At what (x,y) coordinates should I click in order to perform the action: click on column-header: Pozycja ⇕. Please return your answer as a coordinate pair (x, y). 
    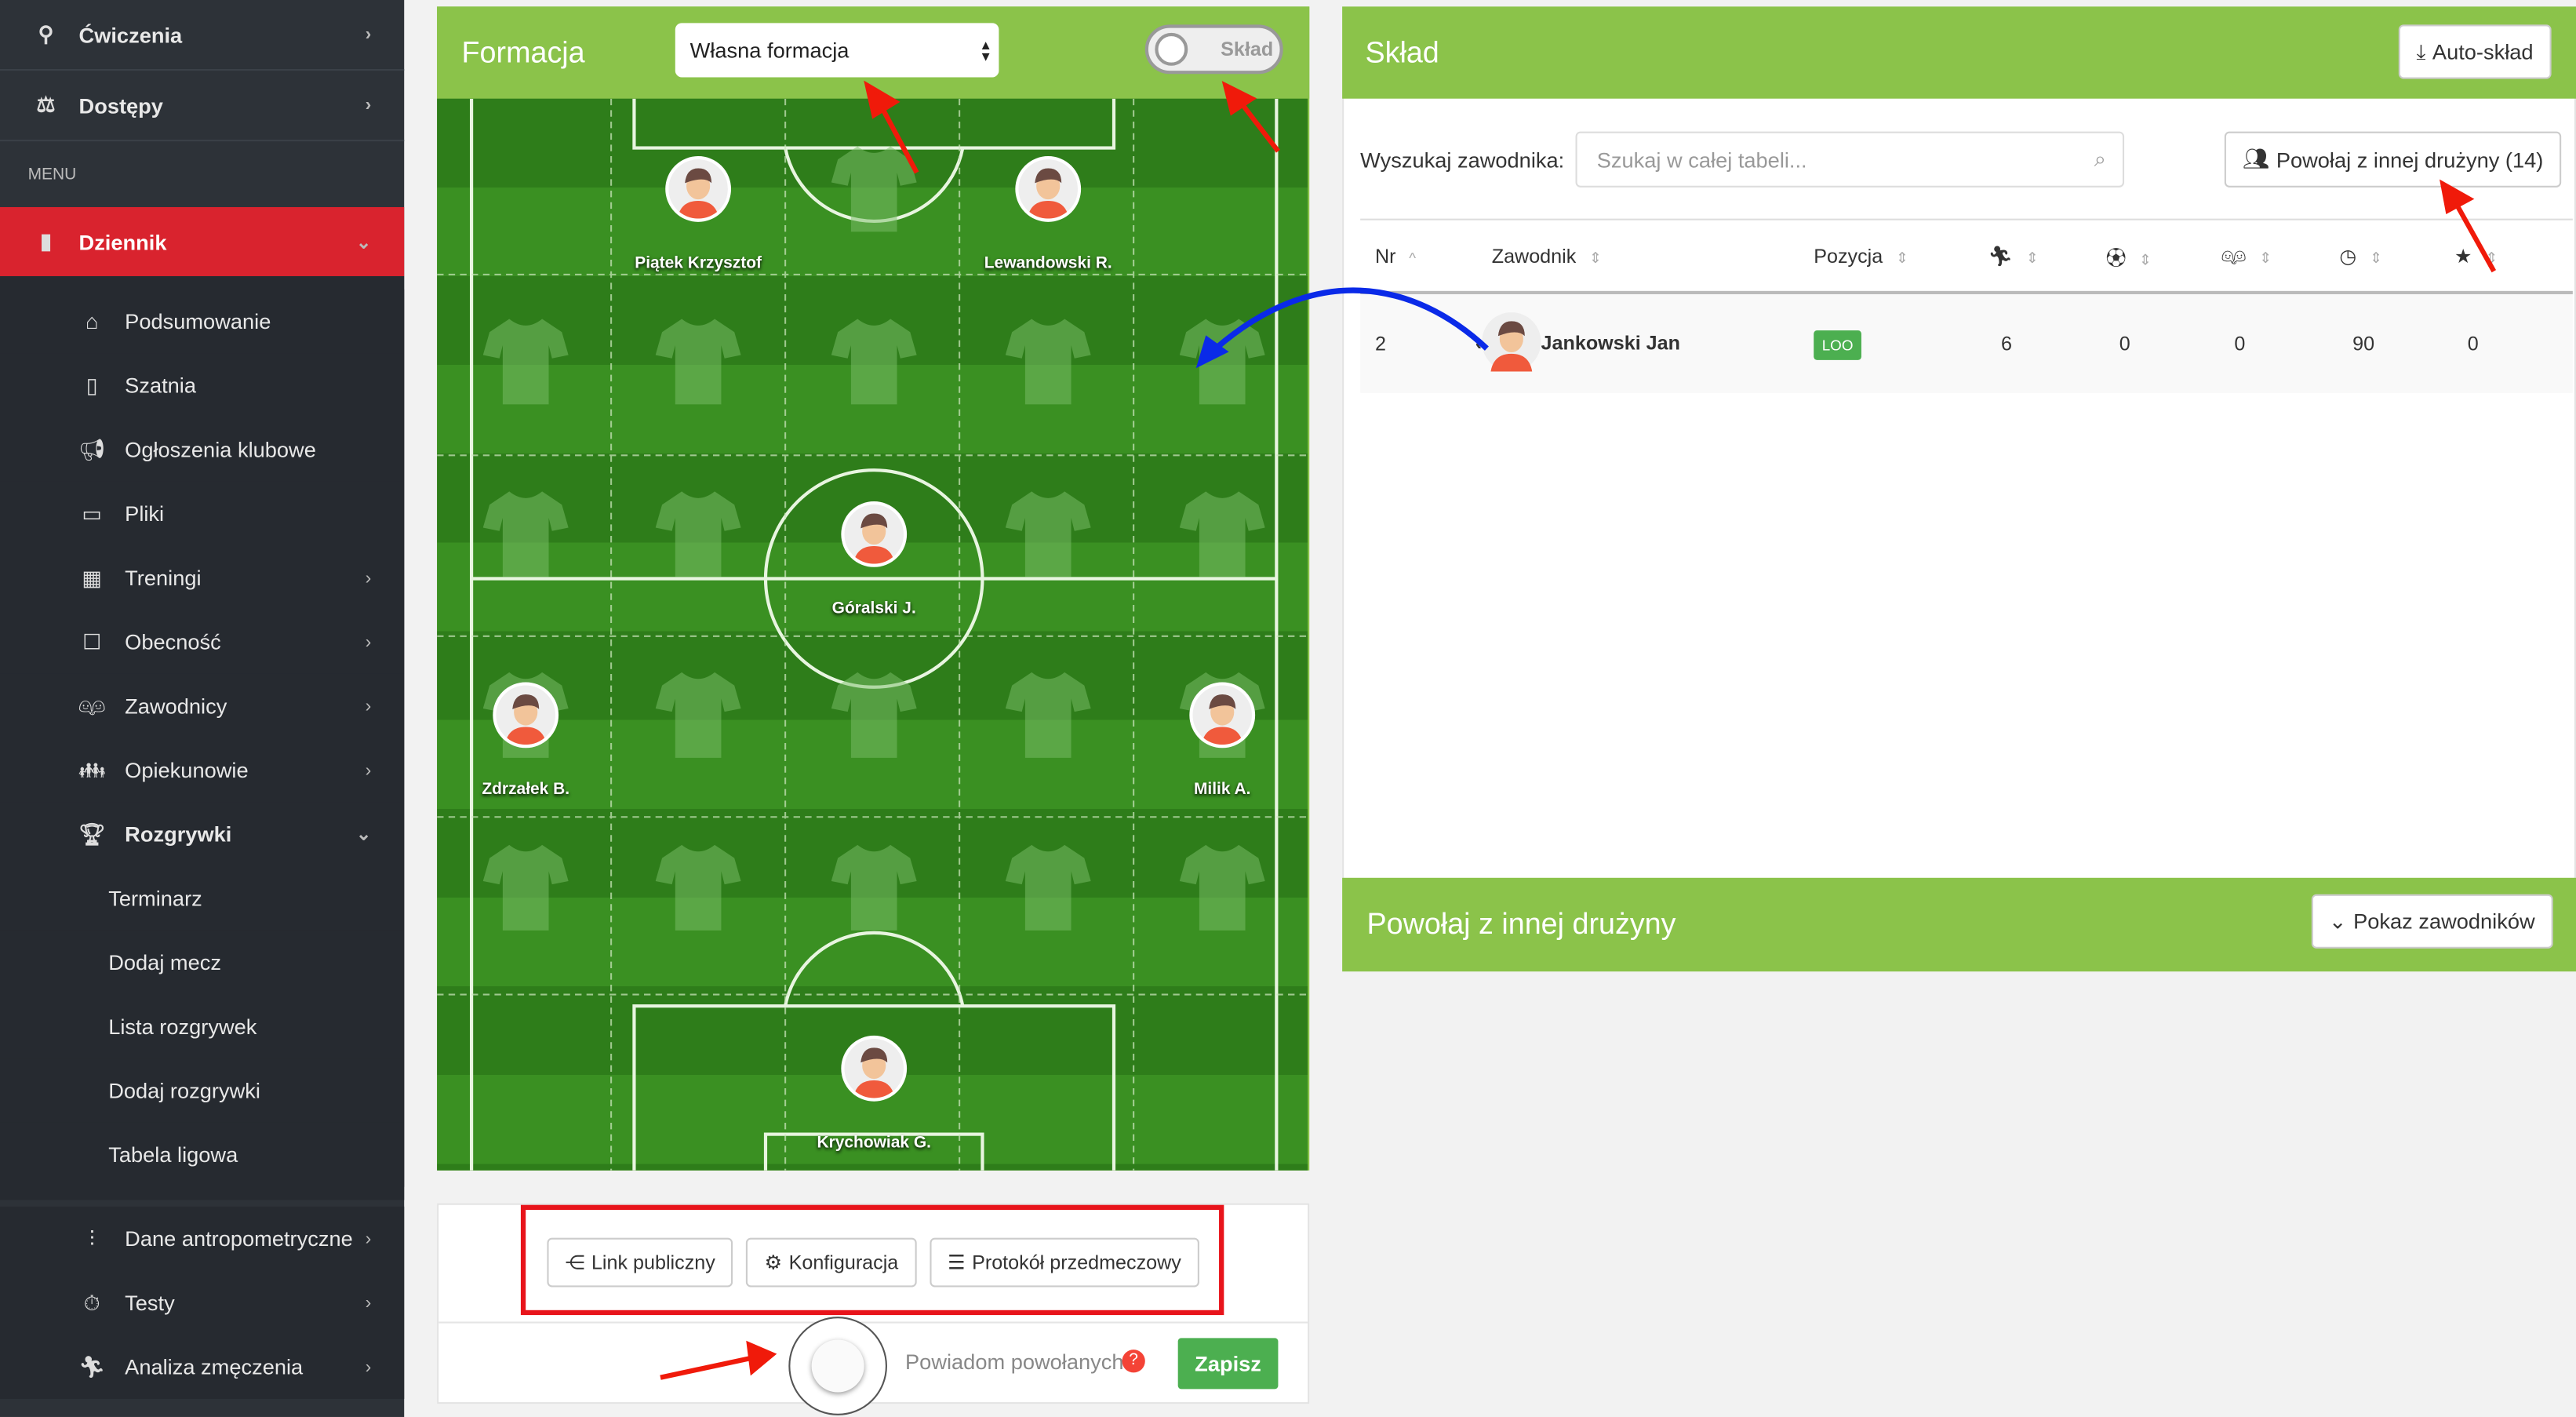
    Looking at the image, I should click on (1892, 256).